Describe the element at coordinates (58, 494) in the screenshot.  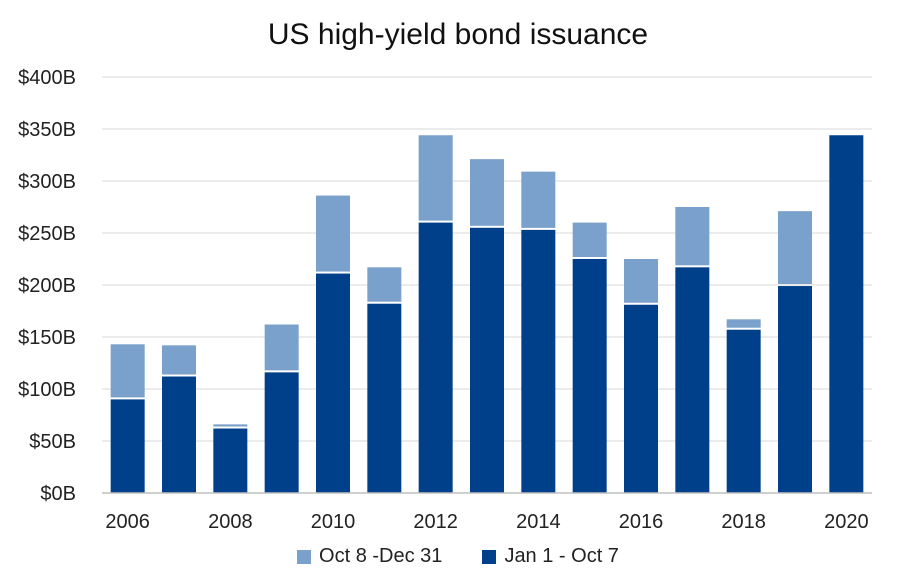
I see `y-tick-label: $0B` at that location.